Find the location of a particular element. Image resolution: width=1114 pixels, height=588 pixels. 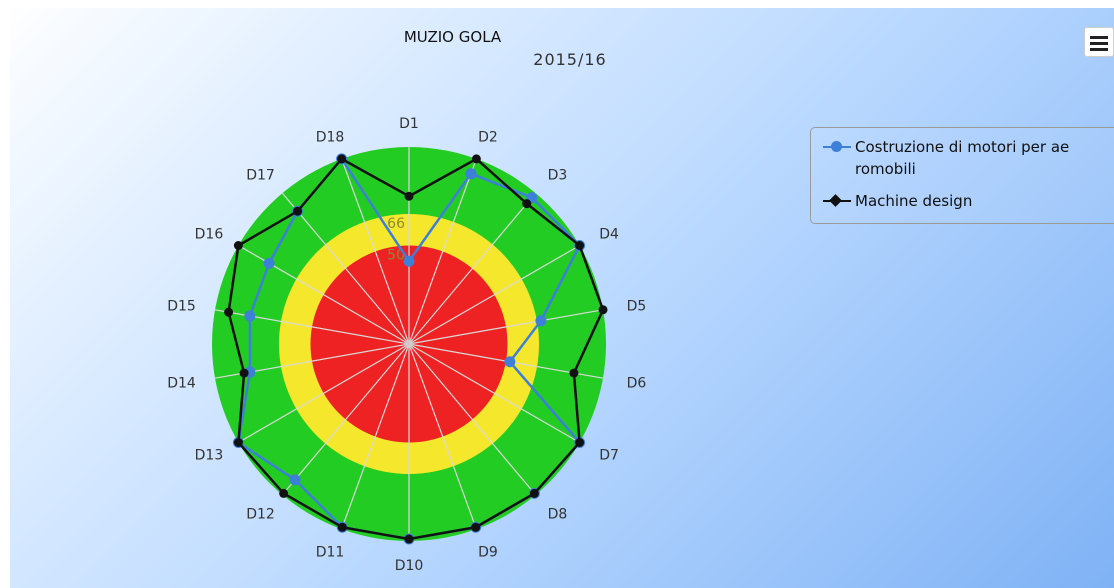

context-menu-button is located at coordinates (1099, 42).